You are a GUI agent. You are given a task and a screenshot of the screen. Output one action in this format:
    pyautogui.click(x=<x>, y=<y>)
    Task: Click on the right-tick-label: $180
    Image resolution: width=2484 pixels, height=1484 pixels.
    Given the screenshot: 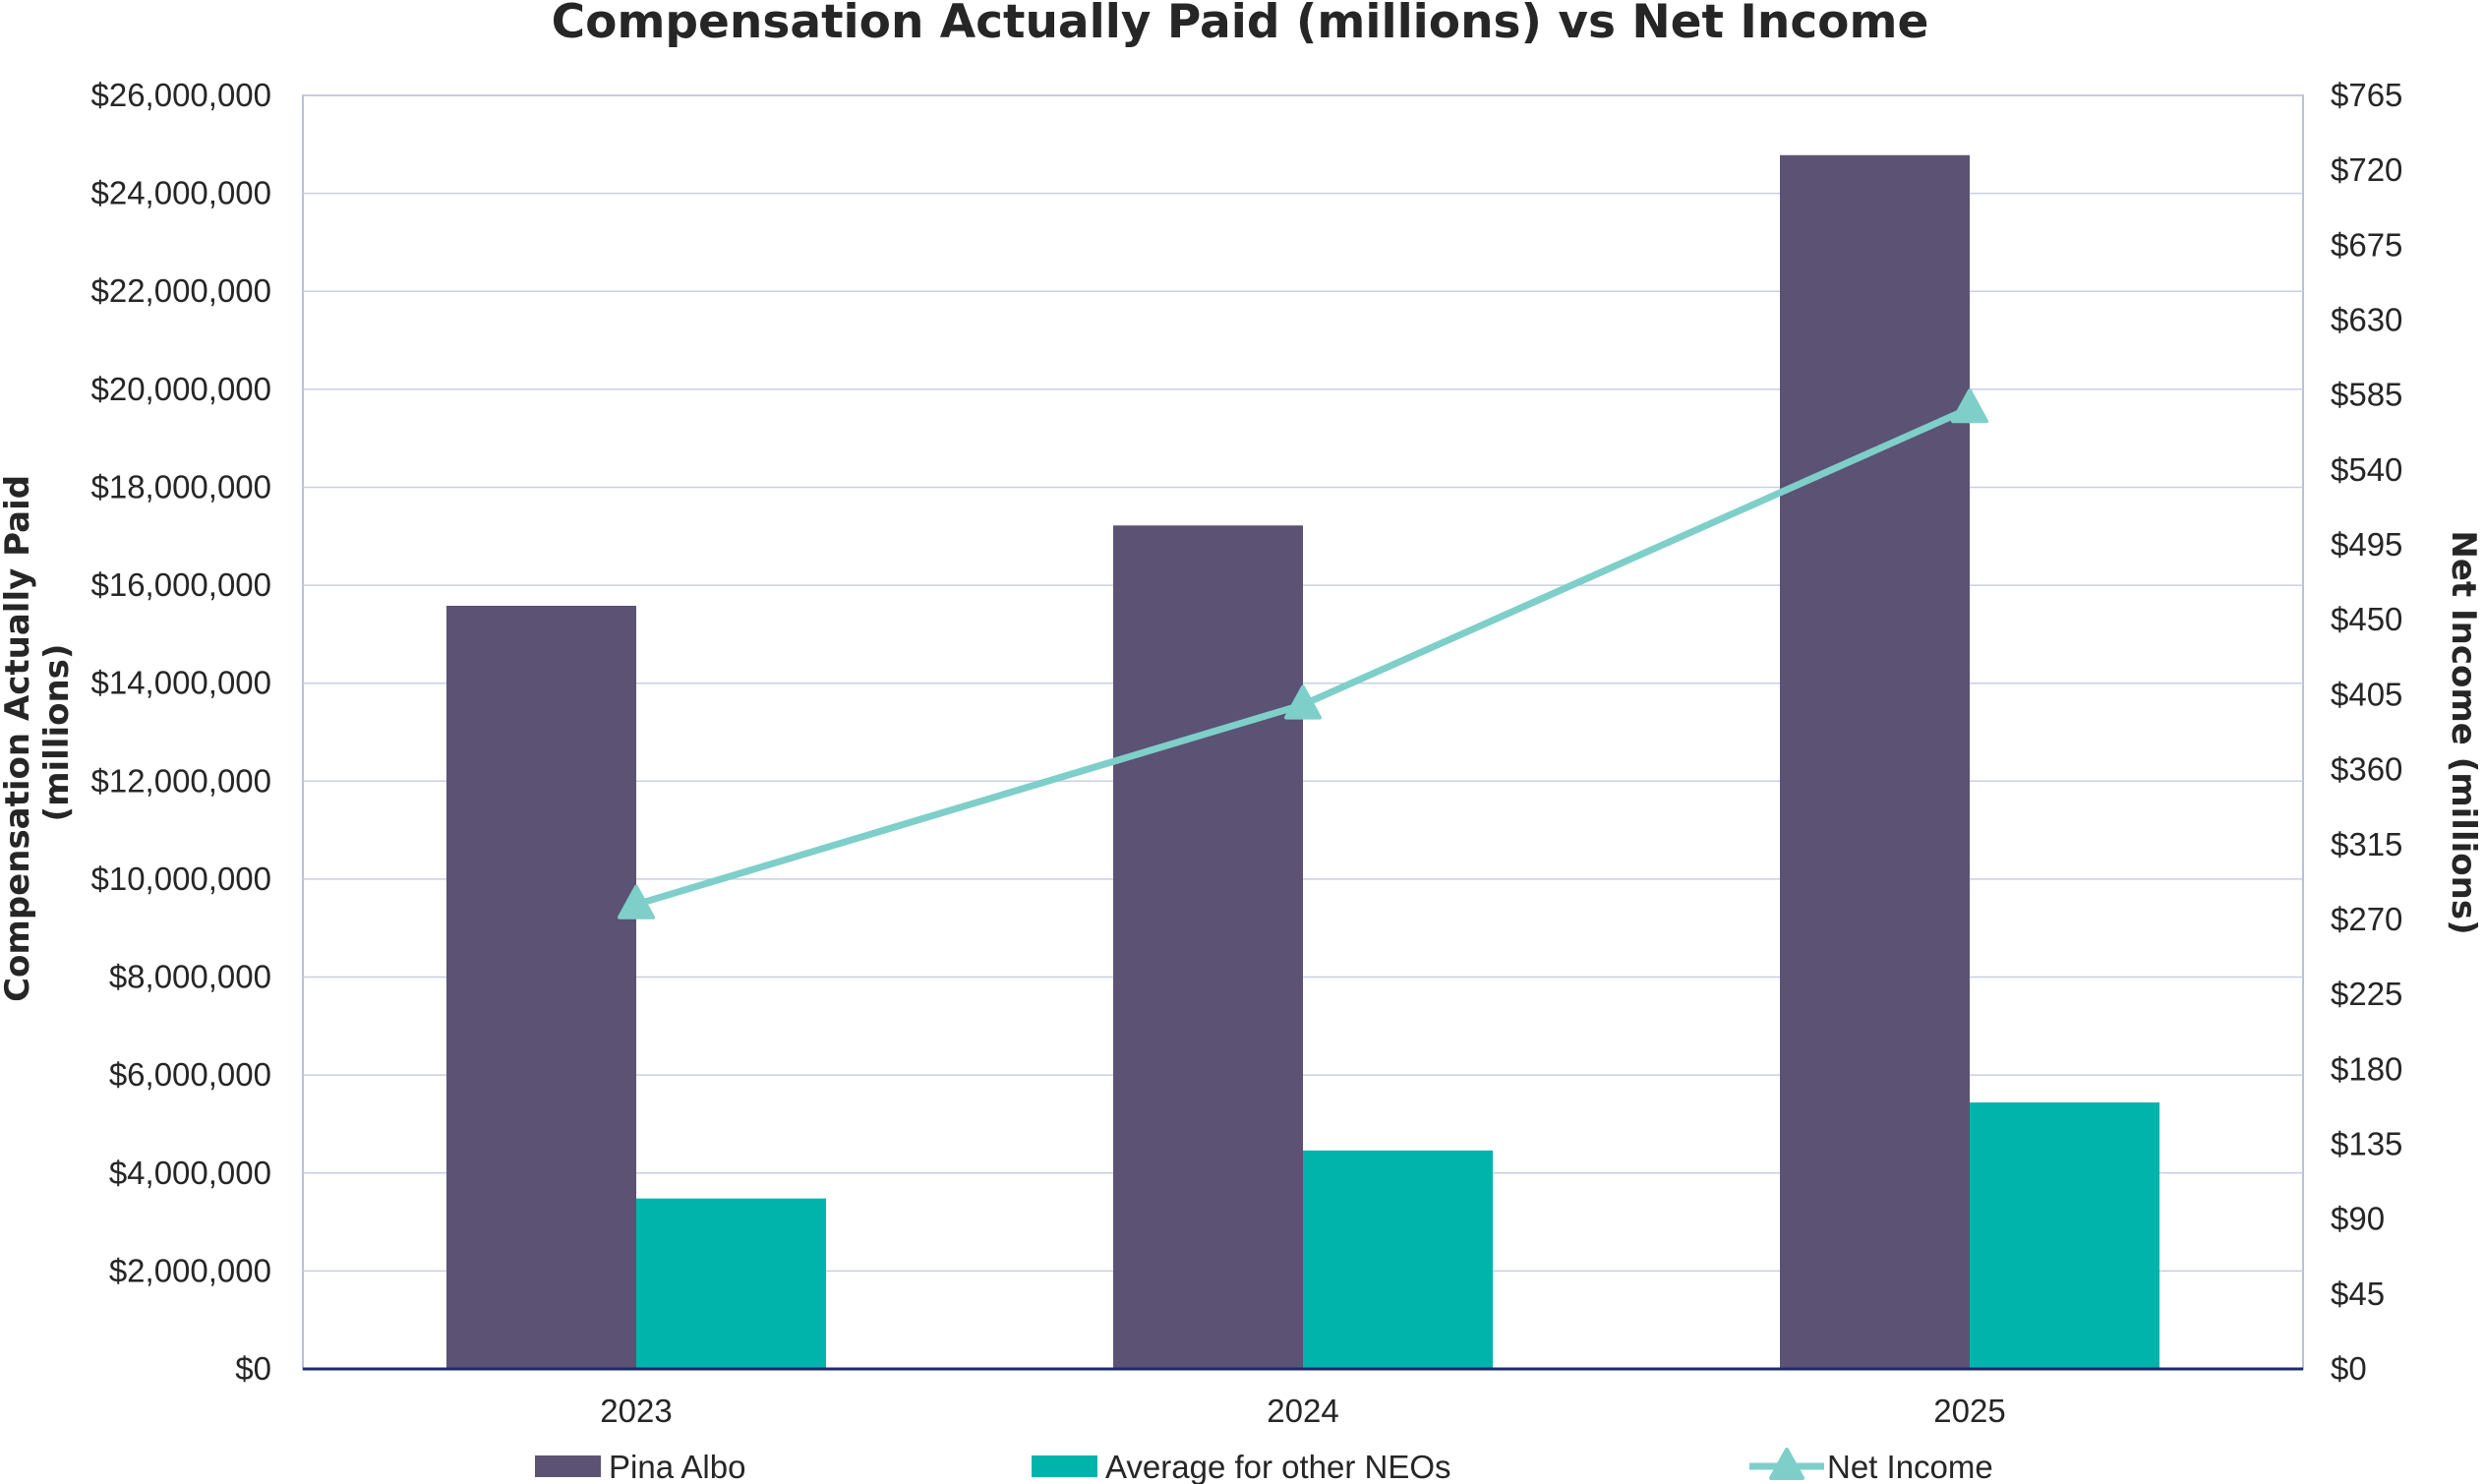 What is the action you would take?
    pyautogui.click(x=2366, y=1068)
    